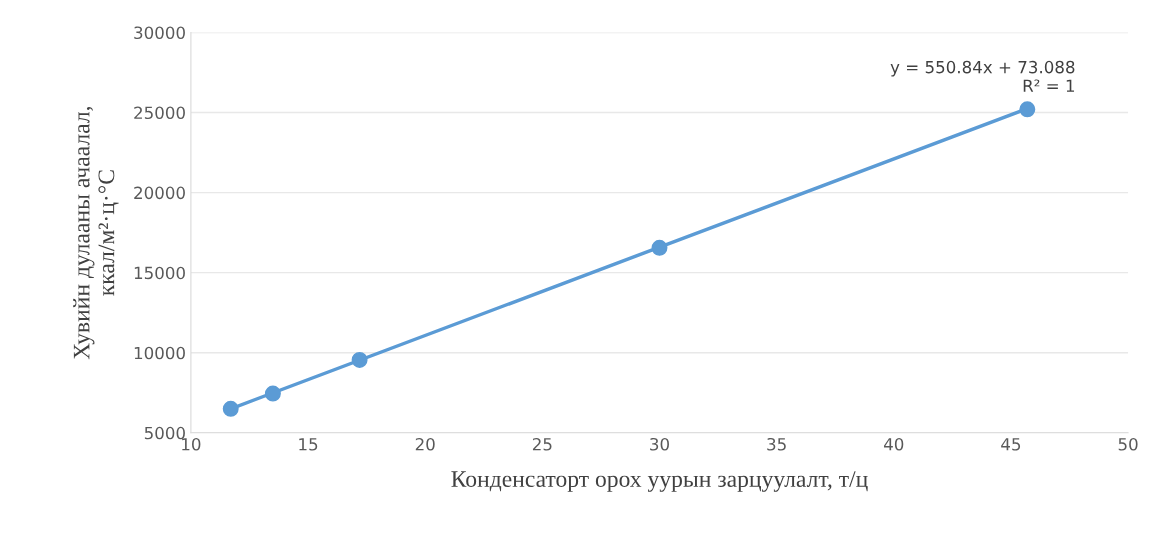 This screenshot has height=541, width=1157. I want to click on x-tick-label: 40, so click(893, 444).